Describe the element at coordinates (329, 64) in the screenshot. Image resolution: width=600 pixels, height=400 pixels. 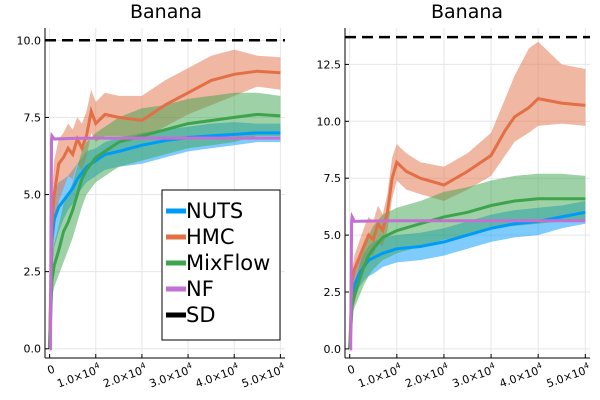
I see `y-tick-label: 12.5` at that location.